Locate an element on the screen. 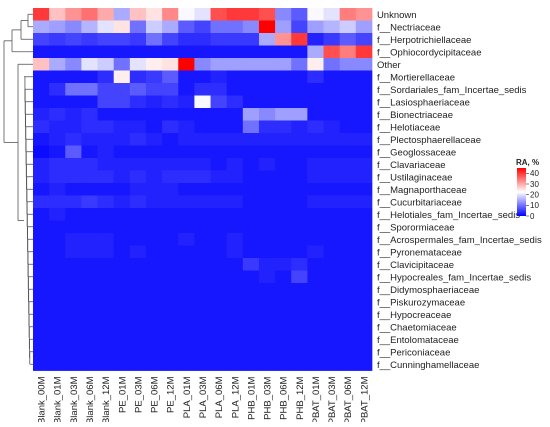 This screenshot has width=550, height=427. row-label: f__Lasiosphaeriaceae is located at coordinates (423, 102).